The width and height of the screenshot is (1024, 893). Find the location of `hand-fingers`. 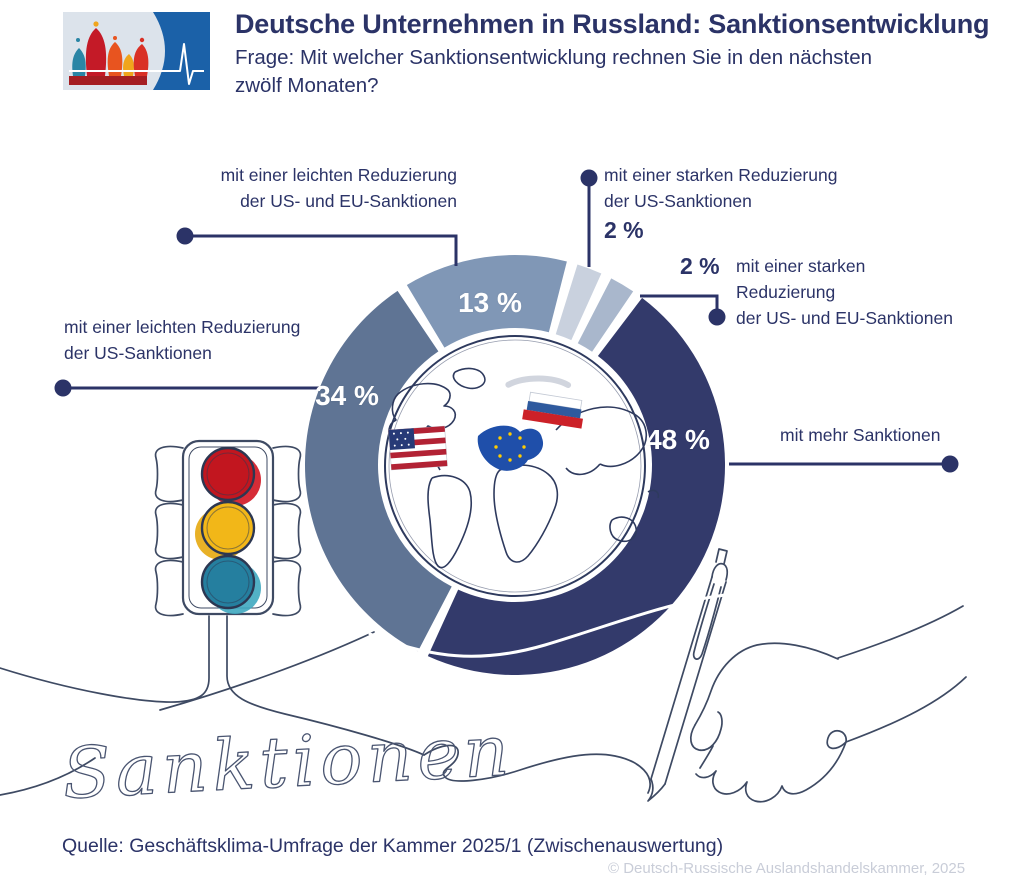

hand-fingers is located at coordinates (771, 772).